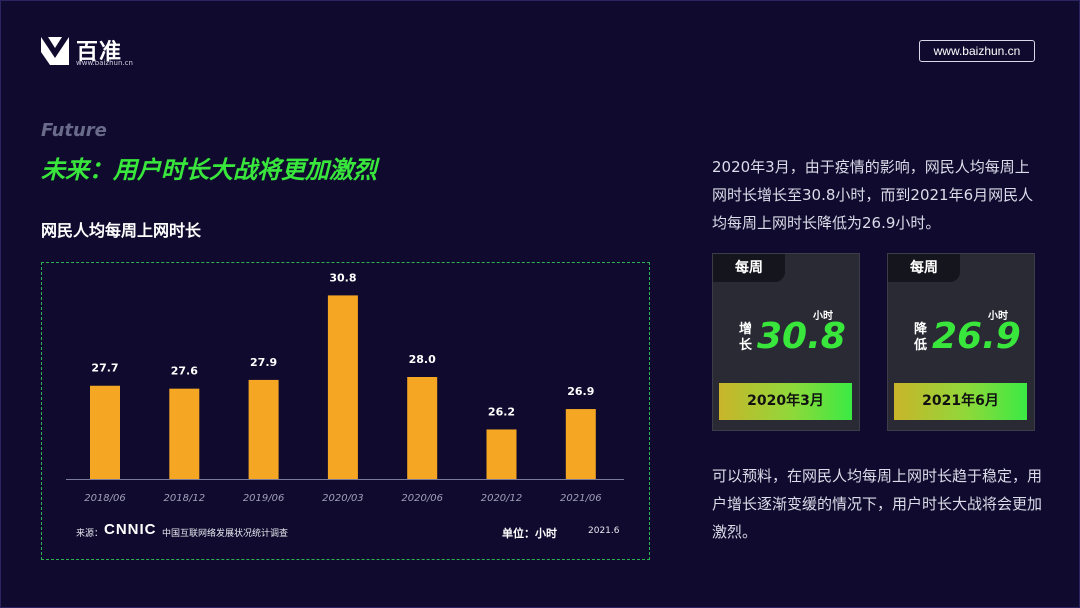  I want to click on source-org-logo: CNNIC, so click(130, 529).